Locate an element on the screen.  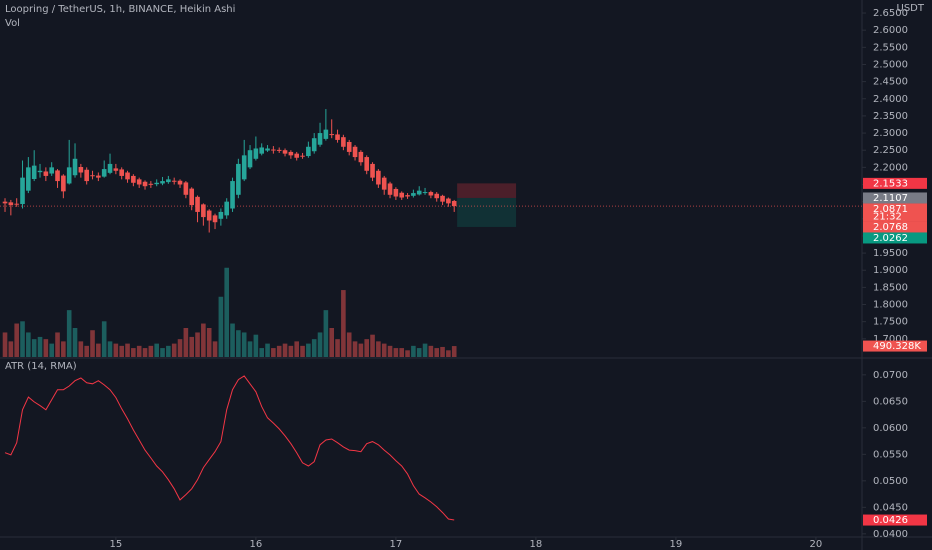
x-tick-label: 19 is located at coordinates (676, 544).